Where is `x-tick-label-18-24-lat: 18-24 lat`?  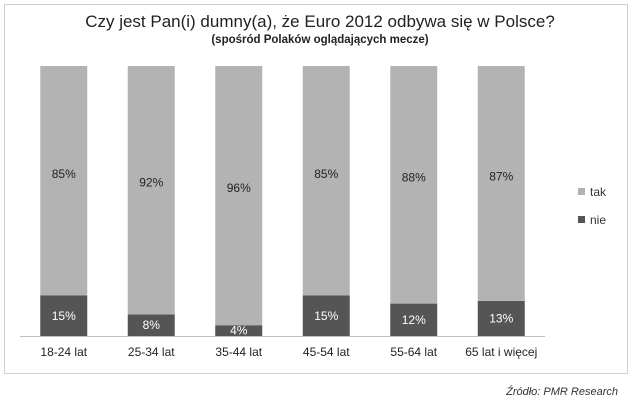
x-tick-label-18-24-lat: 18-24 lat is located at coordinates (63, 352).